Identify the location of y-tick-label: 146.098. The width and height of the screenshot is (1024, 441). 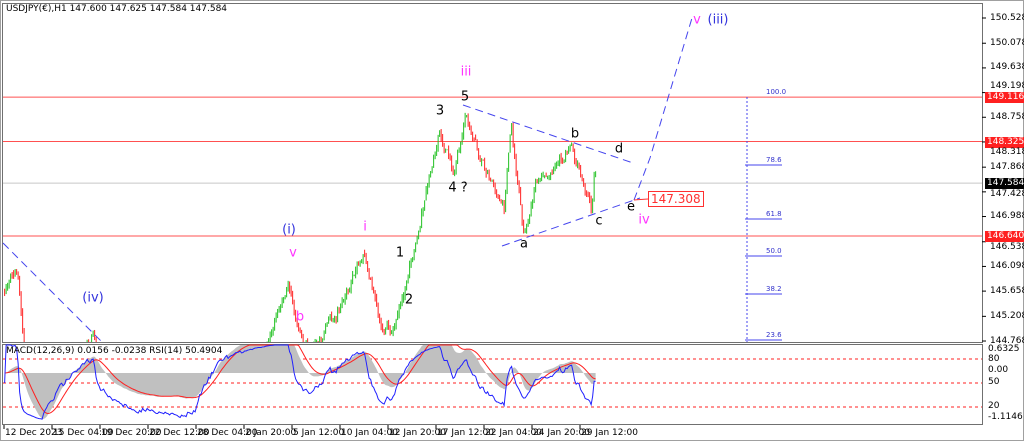
(1007, 265).